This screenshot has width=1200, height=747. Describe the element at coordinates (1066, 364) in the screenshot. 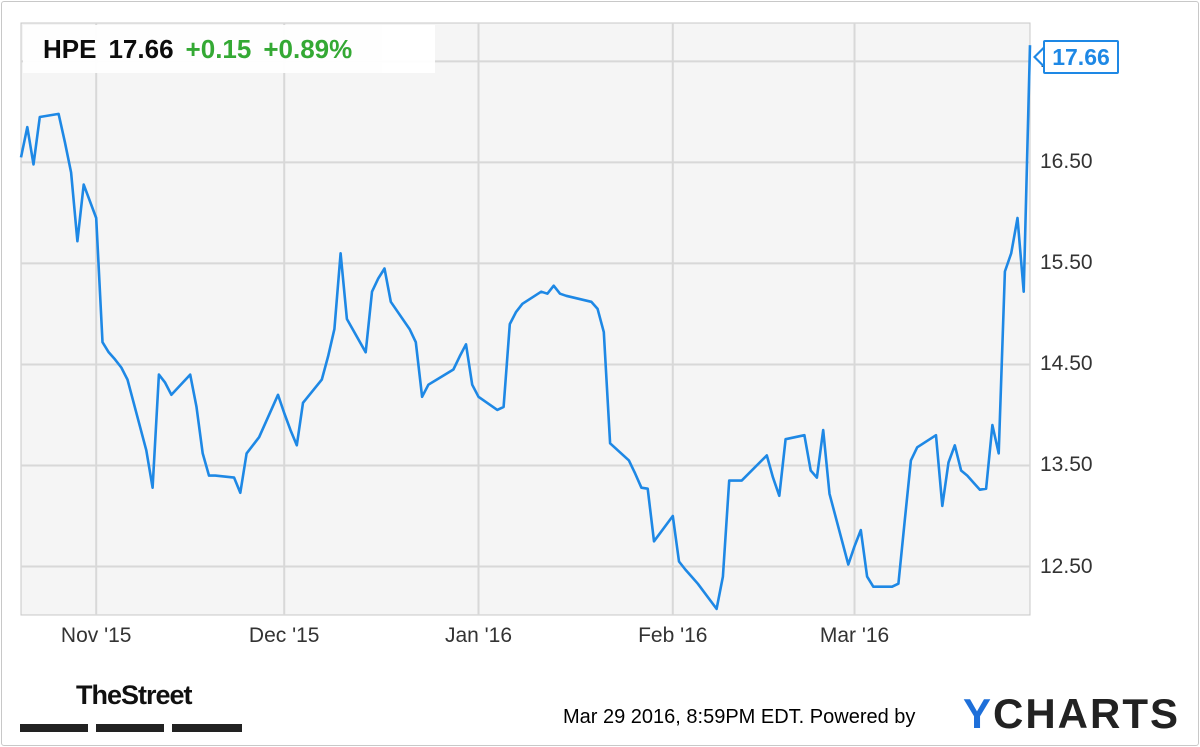

I see `y-tick-label: 14.50` at that location.